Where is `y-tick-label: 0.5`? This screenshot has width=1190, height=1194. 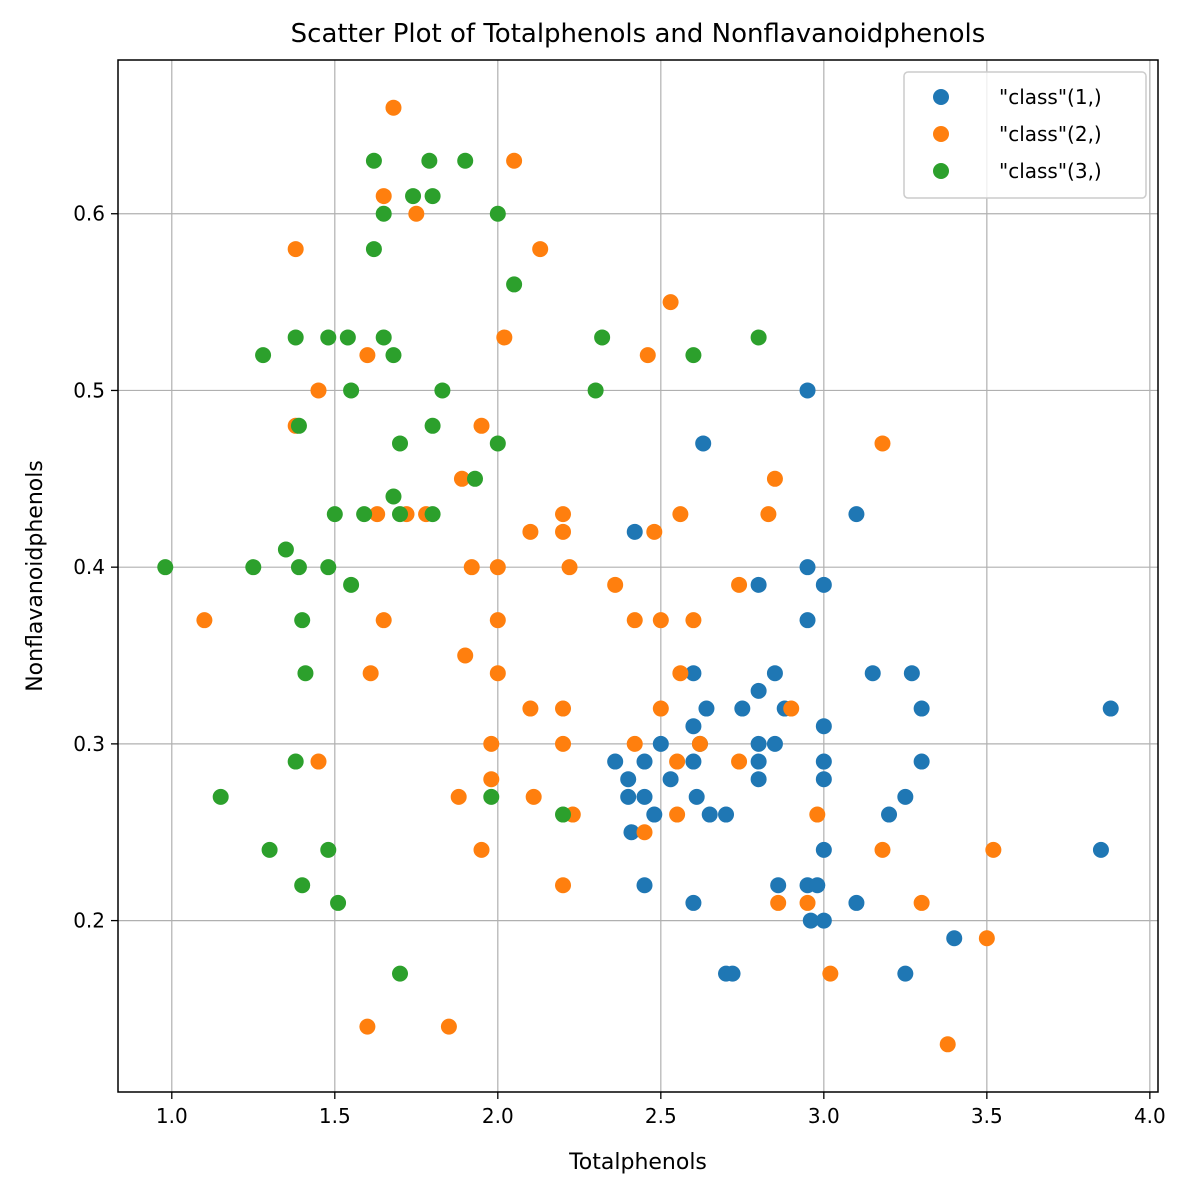
y-tick-label: 0.5 is located at coordinates (89, 390).